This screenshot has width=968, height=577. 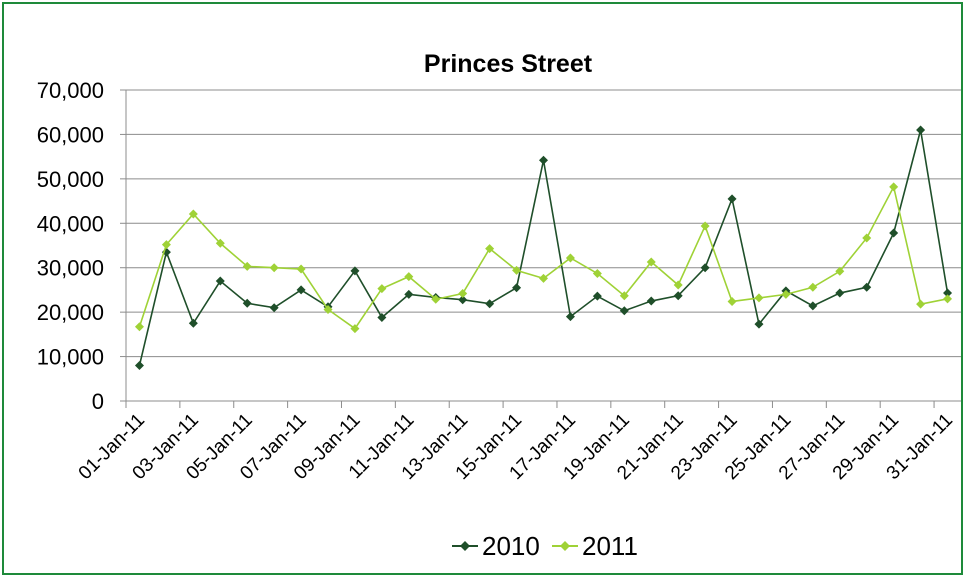 I want to click on legend-label: 2011, so click(x=610, y=546).